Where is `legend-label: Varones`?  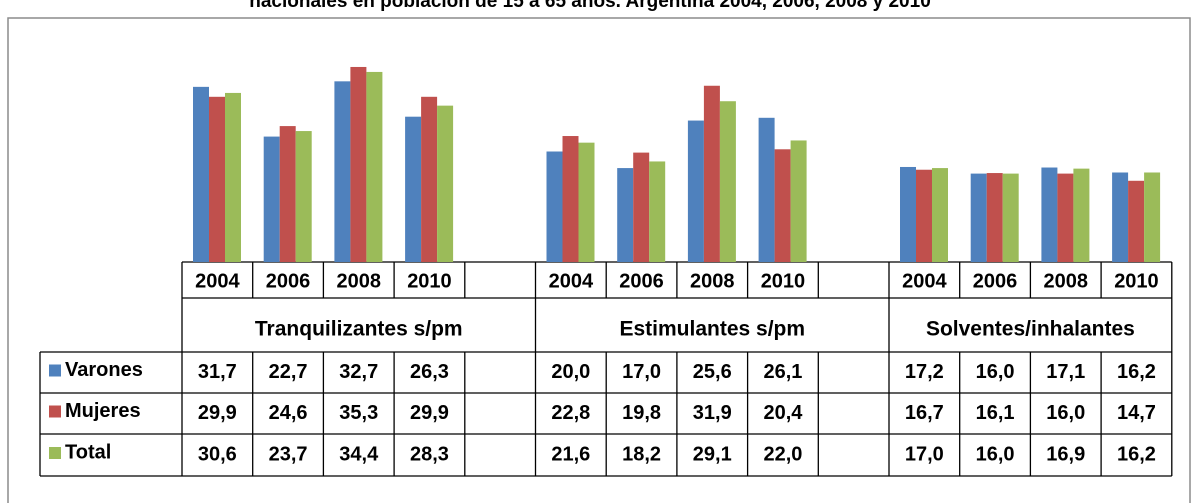
legend-label: Varones is located at coordinates (104, 370).